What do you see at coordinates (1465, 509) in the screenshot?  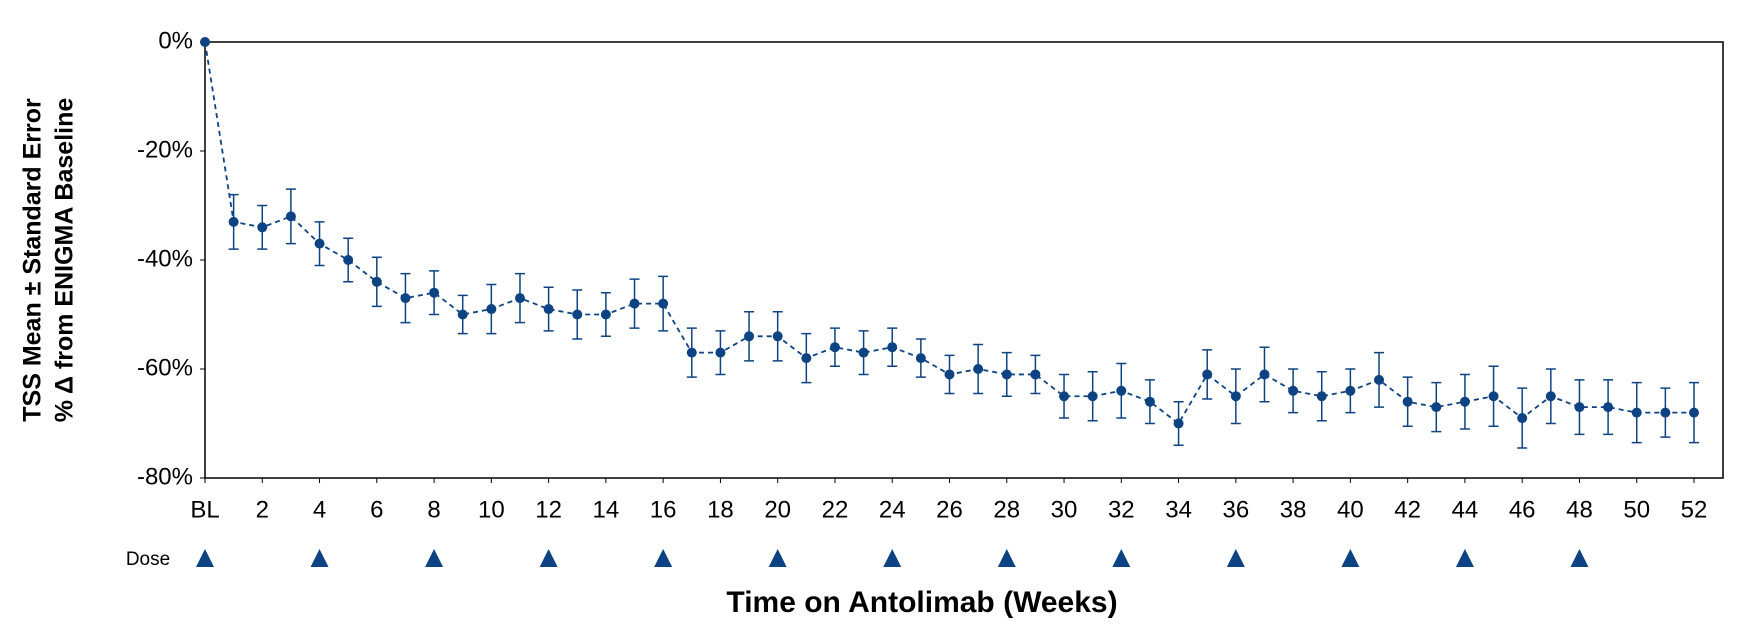 I see `x-tick-label: 44` at bounding box center [1465, 509].